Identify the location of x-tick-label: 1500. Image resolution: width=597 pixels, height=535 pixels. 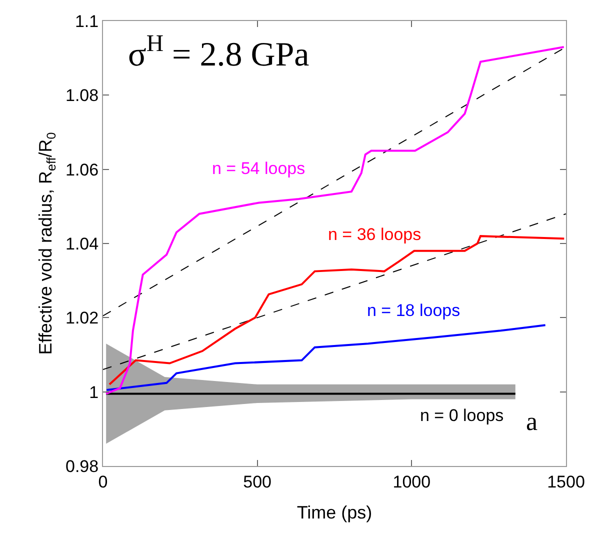
(566, 482).